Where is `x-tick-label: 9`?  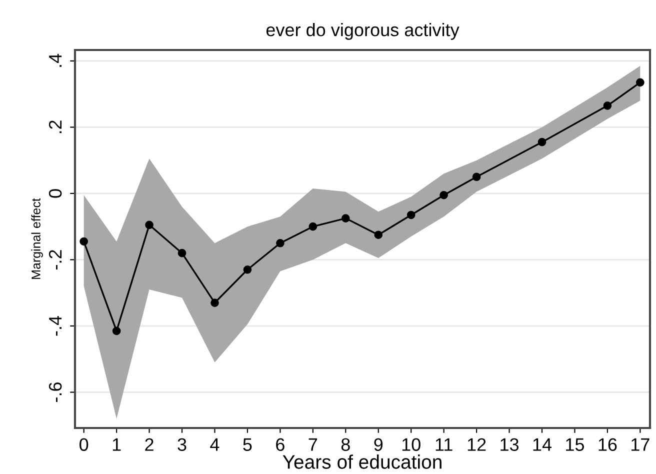 x-tick-label: 9 is located at coordinates (378, 444).